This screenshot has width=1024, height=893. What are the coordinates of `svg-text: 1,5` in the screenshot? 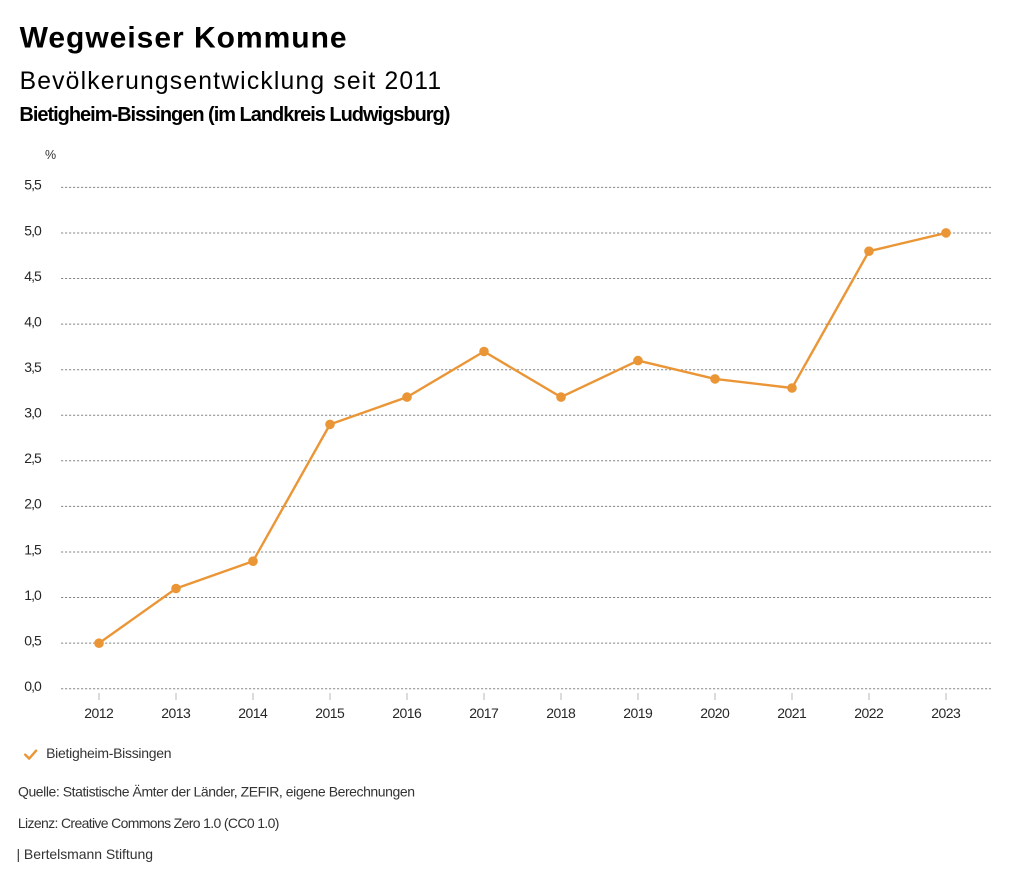 It's located at (33, 549).